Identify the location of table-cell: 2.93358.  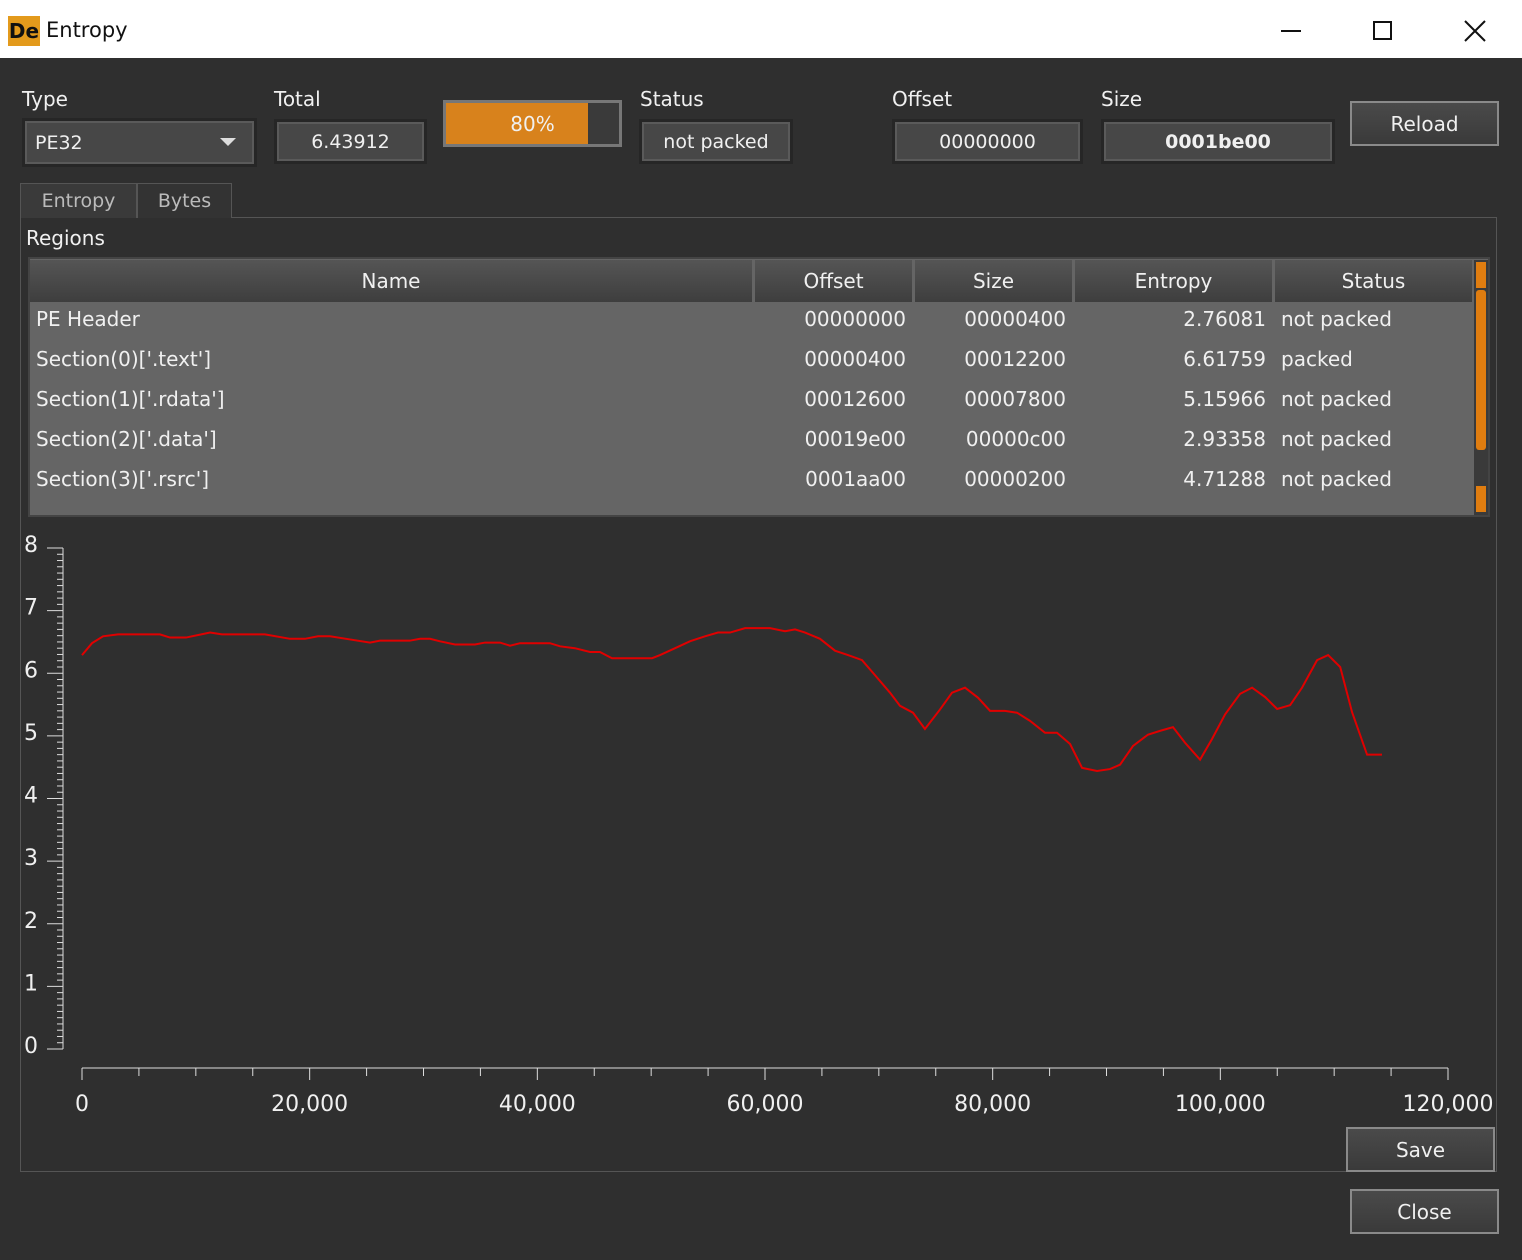
(1224, 439).